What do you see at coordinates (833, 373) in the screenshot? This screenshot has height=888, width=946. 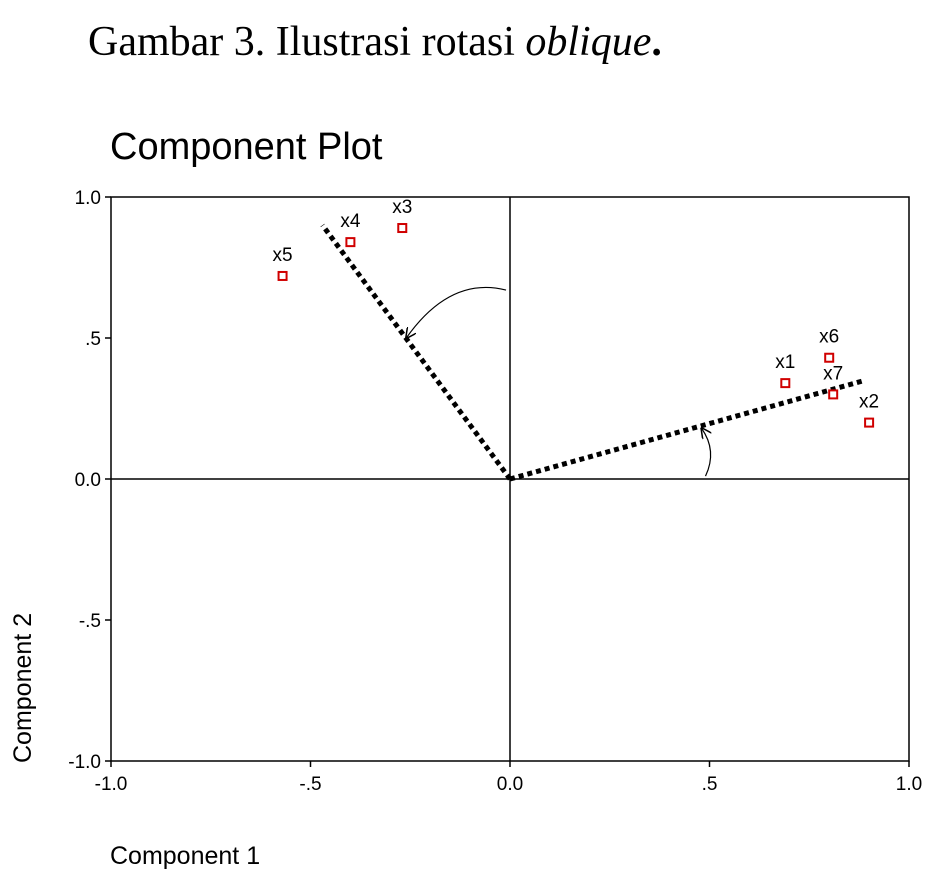 I see `point-label-x7: x7` at bounding box center [833, 373].